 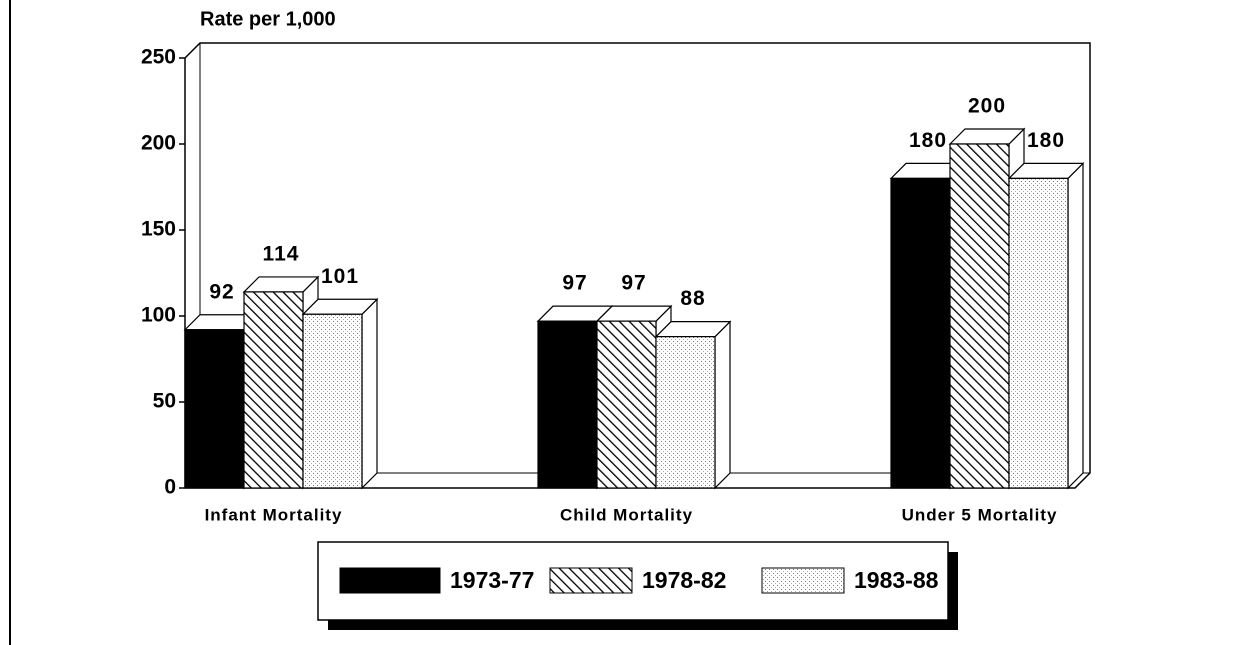 I want to click on data-label: 114, so click(x=281, y=253).